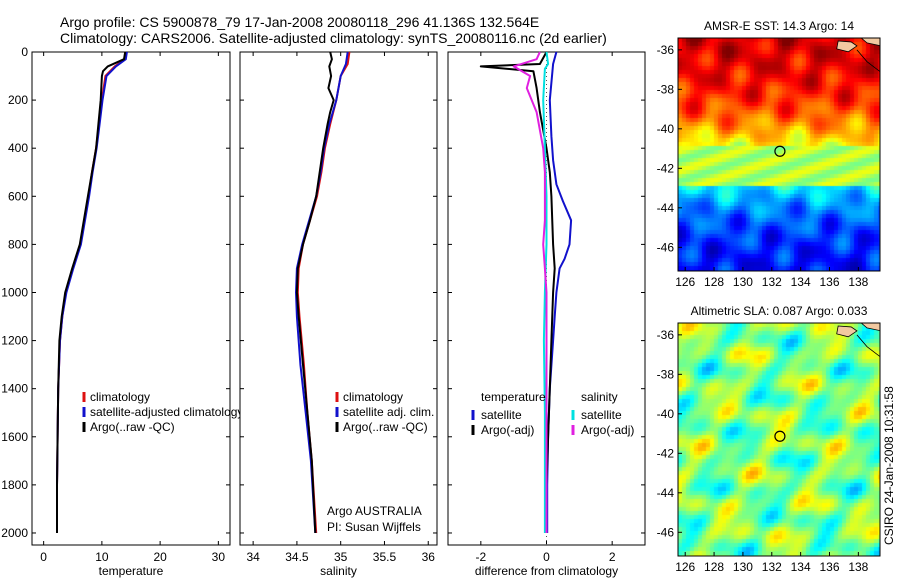 The width and height of the screenshot is (900, 580). I want to click on sst-lat-tick-label: -42, so click(666, 168).